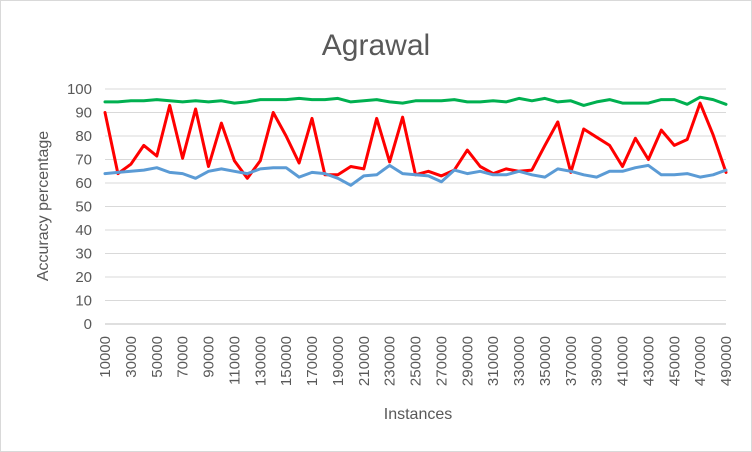  What do you see at coordinates (105, 357) in the screenshot?
I see `x-tick-label: 10000` at bounding box center [105, 357].